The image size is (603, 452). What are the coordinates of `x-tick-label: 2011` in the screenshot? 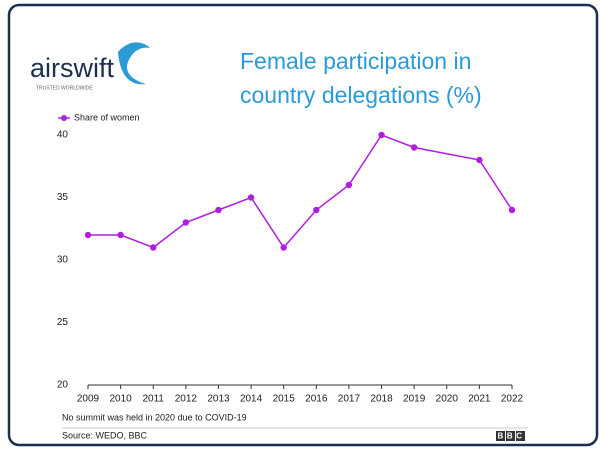 It's located at (153, 399).